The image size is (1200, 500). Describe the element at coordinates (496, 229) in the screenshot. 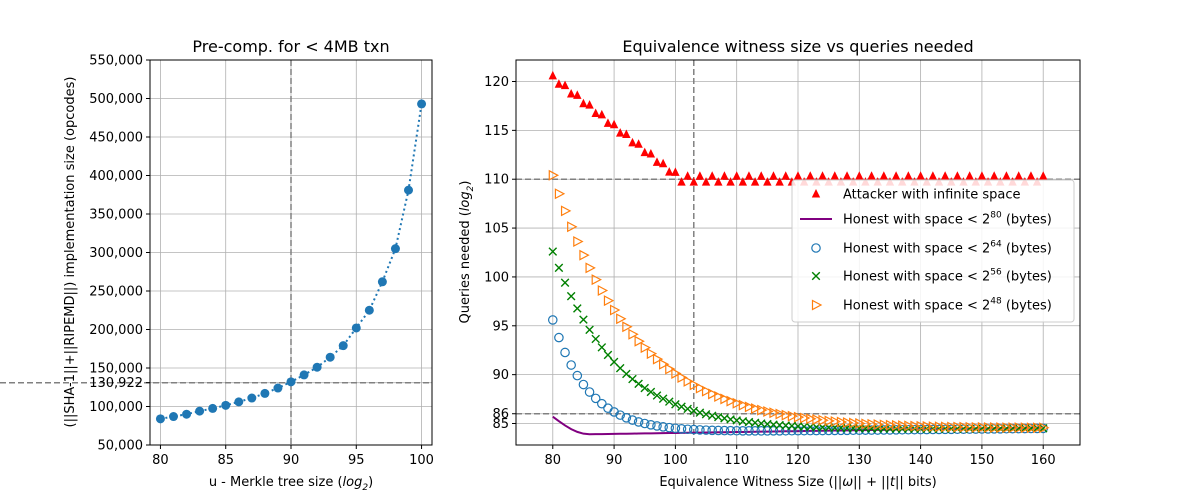

I see `right-y-tick-label: 105` at that location.